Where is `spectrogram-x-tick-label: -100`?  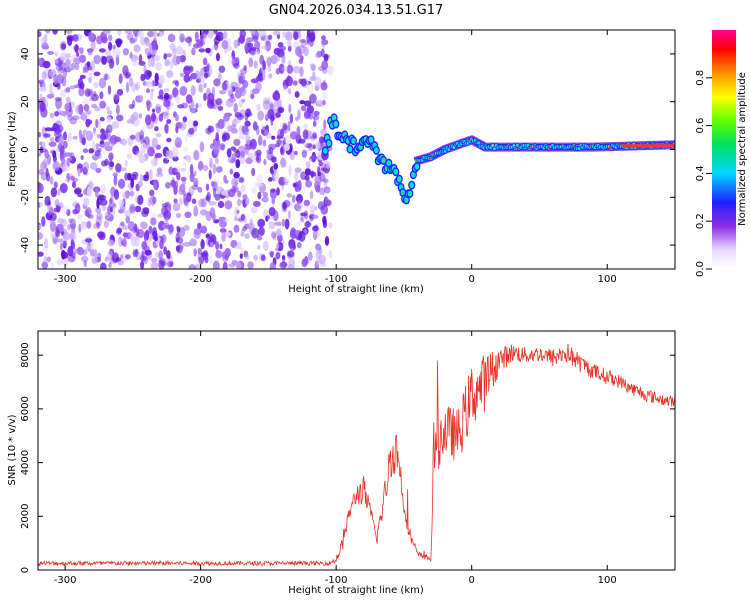
spectrogram-x-tick-label: -100 is located at coordinates (336, 279).